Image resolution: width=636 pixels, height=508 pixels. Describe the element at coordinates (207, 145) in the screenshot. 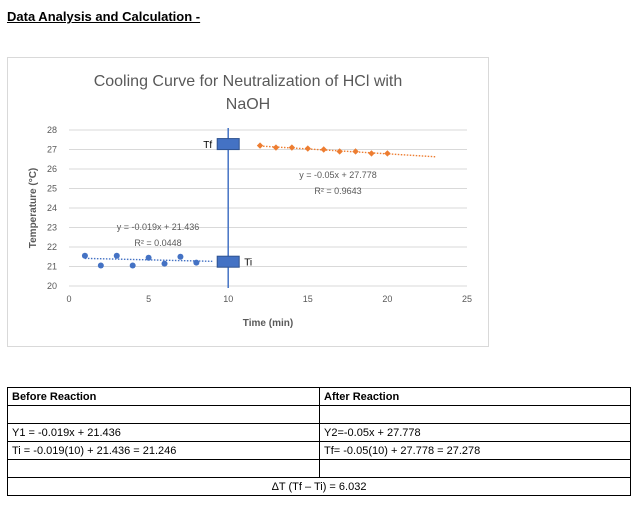

I see `tf-label: Tf` at that location.